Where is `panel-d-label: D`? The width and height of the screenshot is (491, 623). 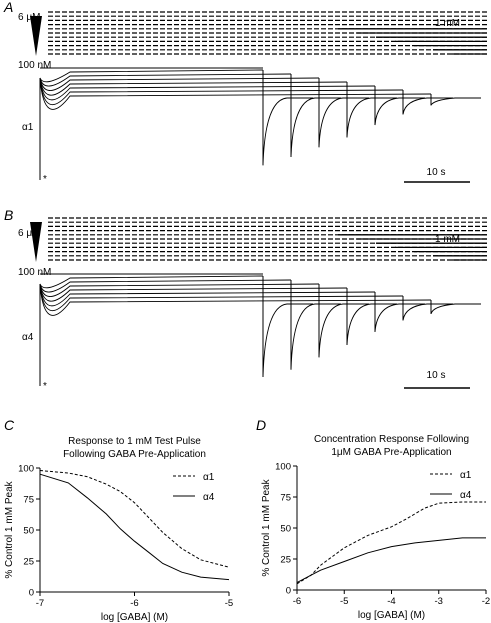 panel-d-label: D is located at coordinates (261, 425).